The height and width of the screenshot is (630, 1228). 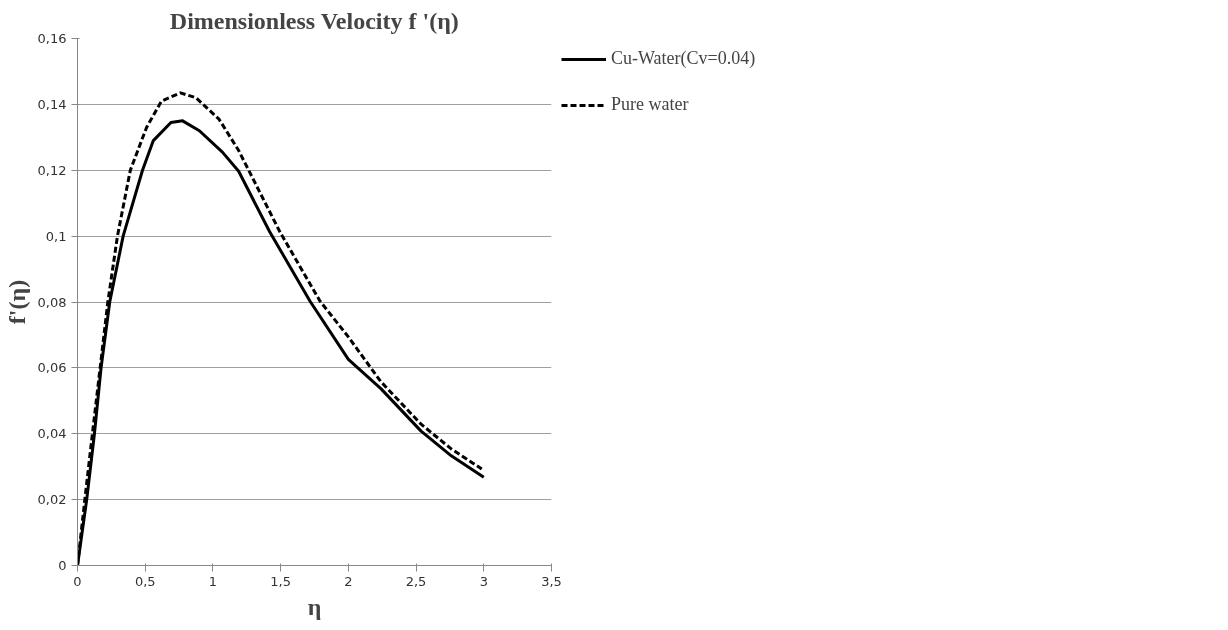 What do you see at coordinates (683, 58) in the screenshot?
I see `legend-label: Cu-Water(Cv=0.04)` at bounding box center [683, 58].